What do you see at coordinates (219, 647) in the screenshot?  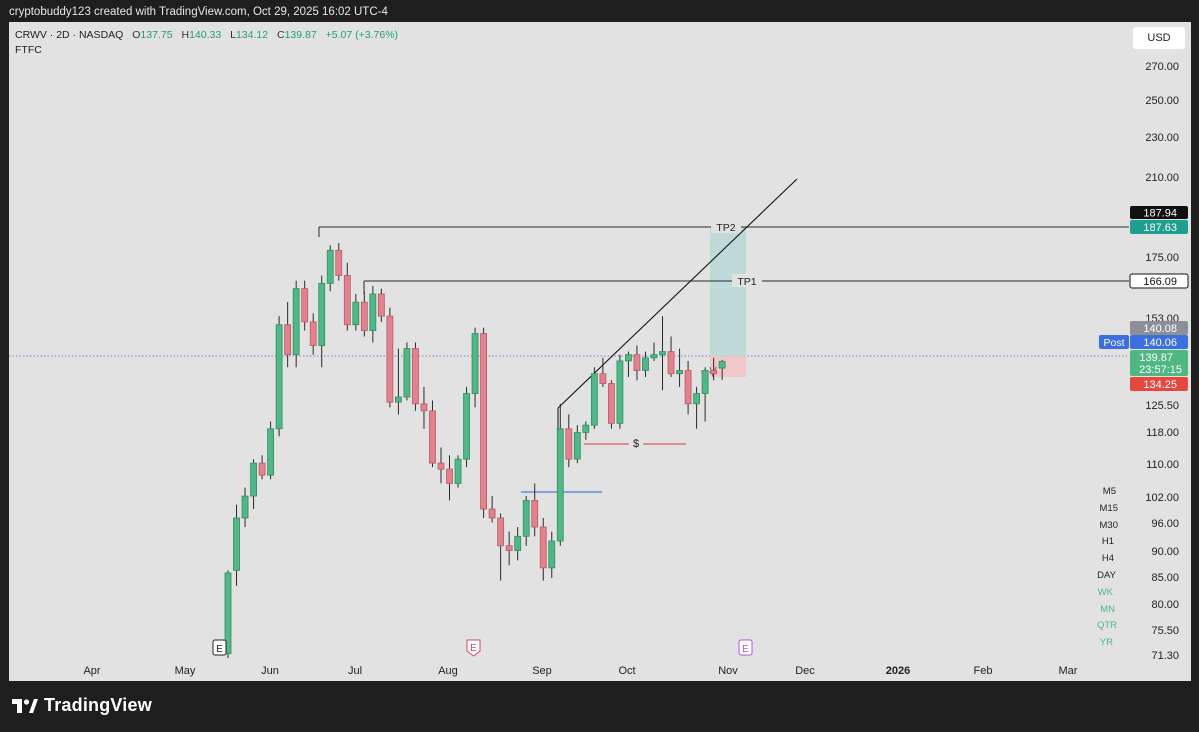 I see `earnings-marker-1: E` at bounding box center [219, 647].